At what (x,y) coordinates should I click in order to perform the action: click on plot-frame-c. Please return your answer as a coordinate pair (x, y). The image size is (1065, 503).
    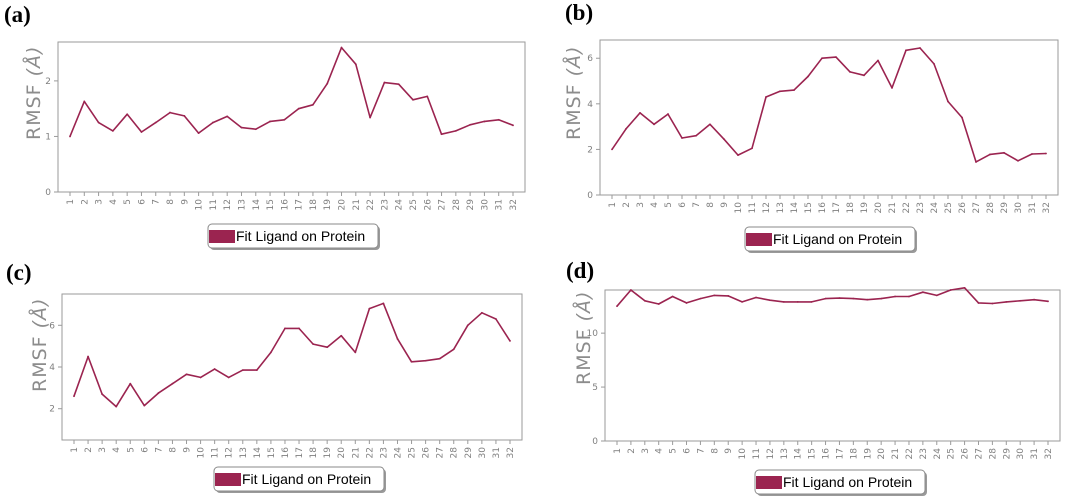
    Looking at the image, I should click on (292, 367).